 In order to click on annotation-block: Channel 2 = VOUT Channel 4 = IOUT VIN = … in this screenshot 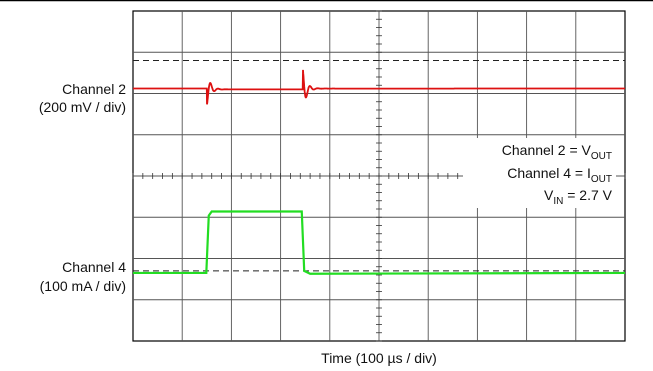, I will do `click(539, 173)`.